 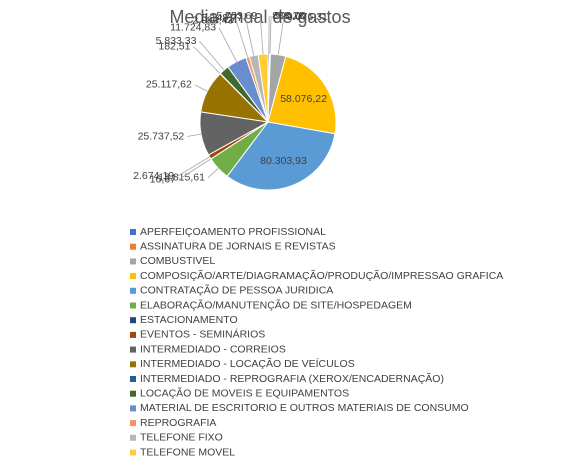 I want to click on legend-label: INTERMEDIADO - LOCAÇÃO DE VEÍCULOS, so click(x=247, y=363).